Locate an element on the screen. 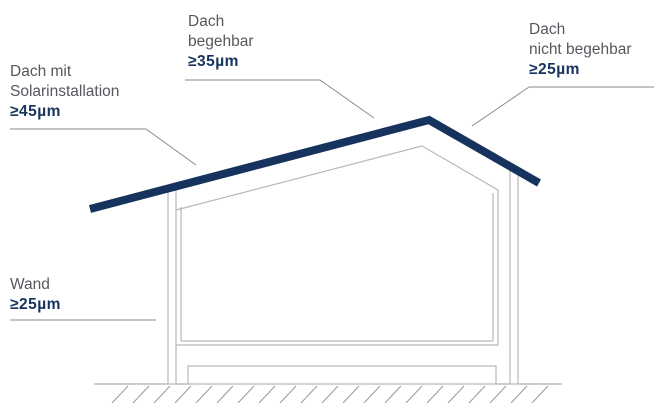 The width and height of the screenshot is (659, 403). label-walkable-roof: Dach begehbar ≥35µm is located at coordinates (221, 42).